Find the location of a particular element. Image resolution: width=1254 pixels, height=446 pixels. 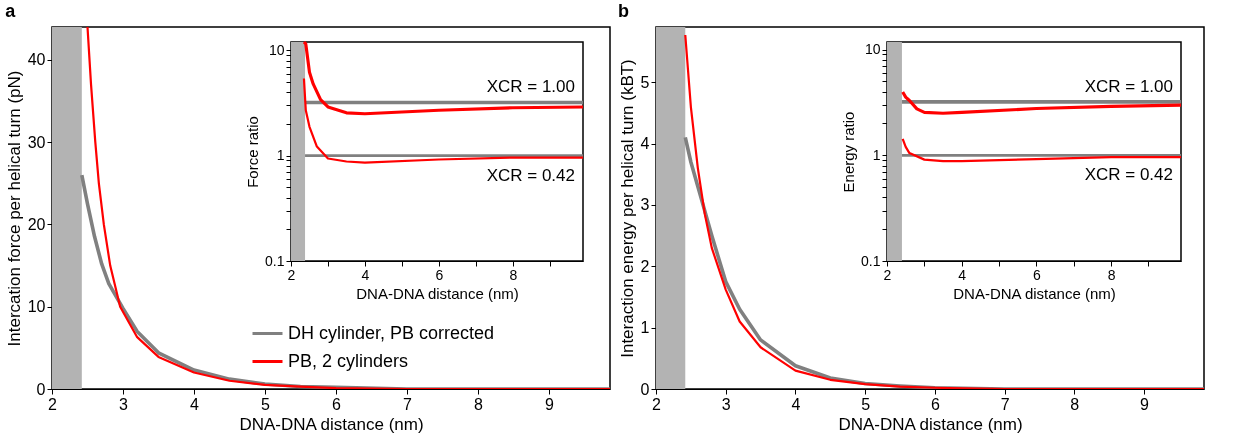

y-tick-label: 4 is located at coordinates (645, 144).